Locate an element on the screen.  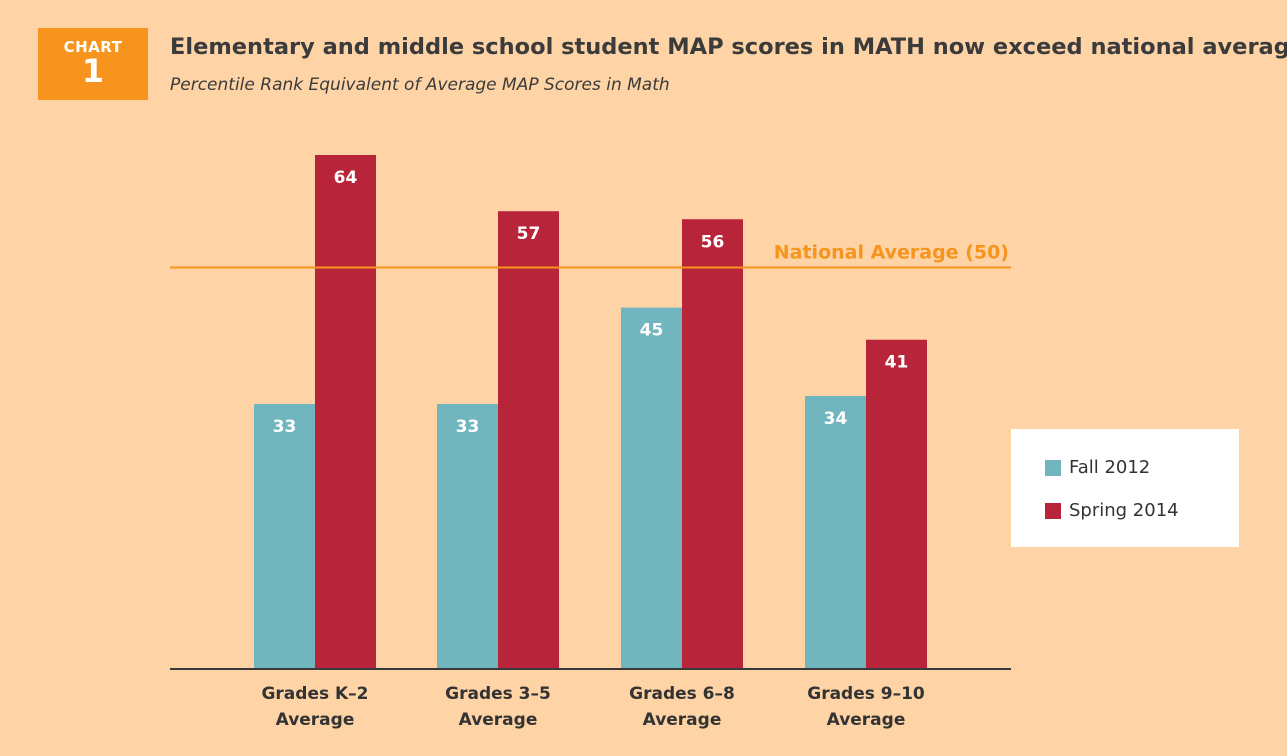
legend-swatch-fall-2012 is located at coordinates (1053, 467).